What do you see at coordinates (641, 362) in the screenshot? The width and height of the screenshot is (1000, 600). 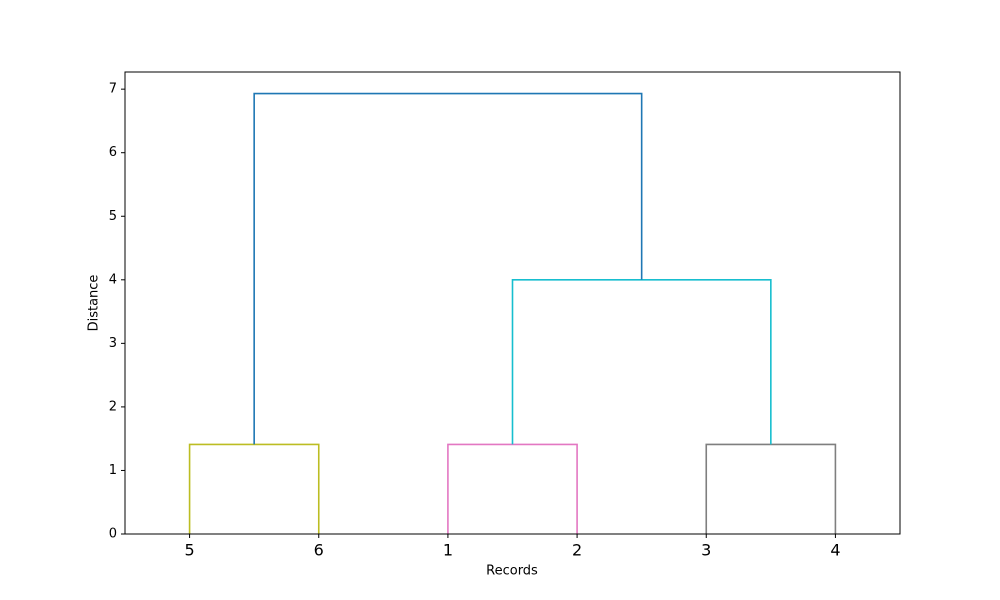 I see `dendrogram-link` at bounding box center [641, 362].